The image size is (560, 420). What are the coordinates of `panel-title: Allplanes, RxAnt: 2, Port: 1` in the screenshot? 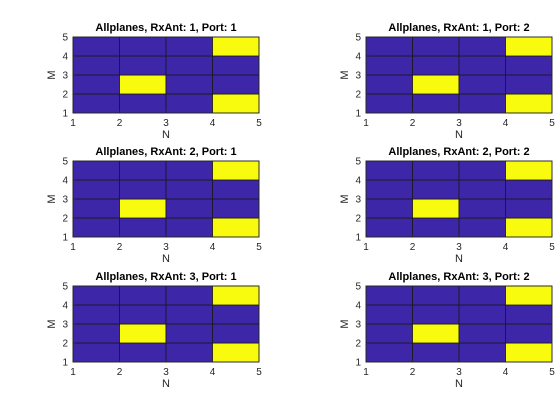 It's located at (165, 152).